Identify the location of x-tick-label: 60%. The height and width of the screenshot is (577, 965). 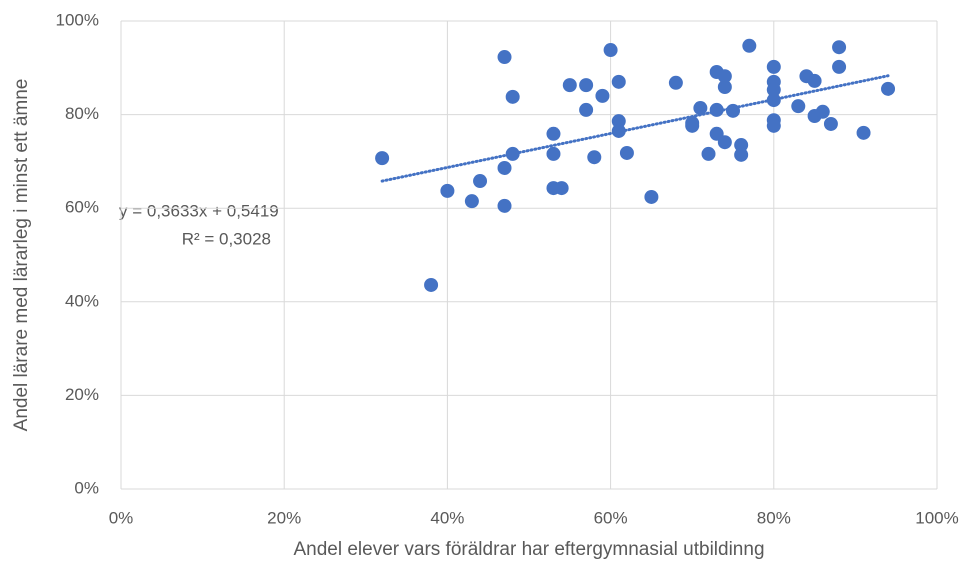
(611, 517).